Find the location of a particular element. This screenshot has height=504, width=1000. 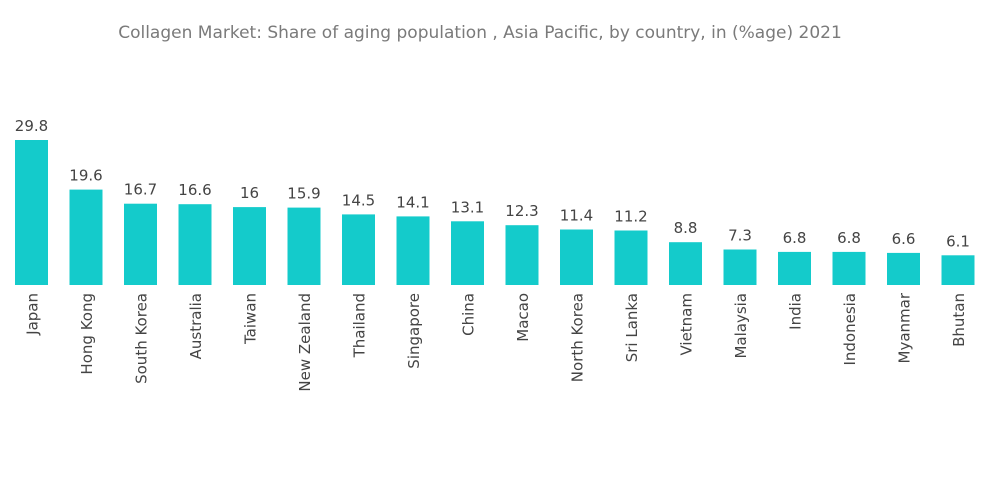

category-label: Bhutan is located at coordinates (959, 320).